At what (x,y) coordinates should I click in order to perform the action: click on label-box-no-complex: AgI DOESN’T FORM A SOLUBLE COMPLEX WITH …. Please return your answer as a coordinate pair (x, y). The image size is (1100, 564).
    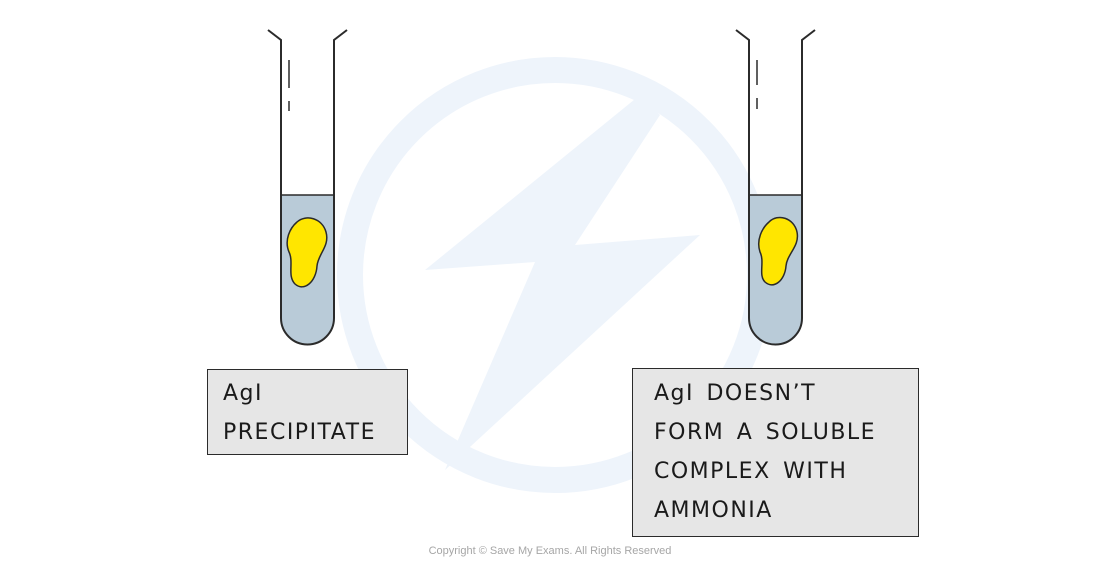
    Looking at the image, I should click on (775, 452).